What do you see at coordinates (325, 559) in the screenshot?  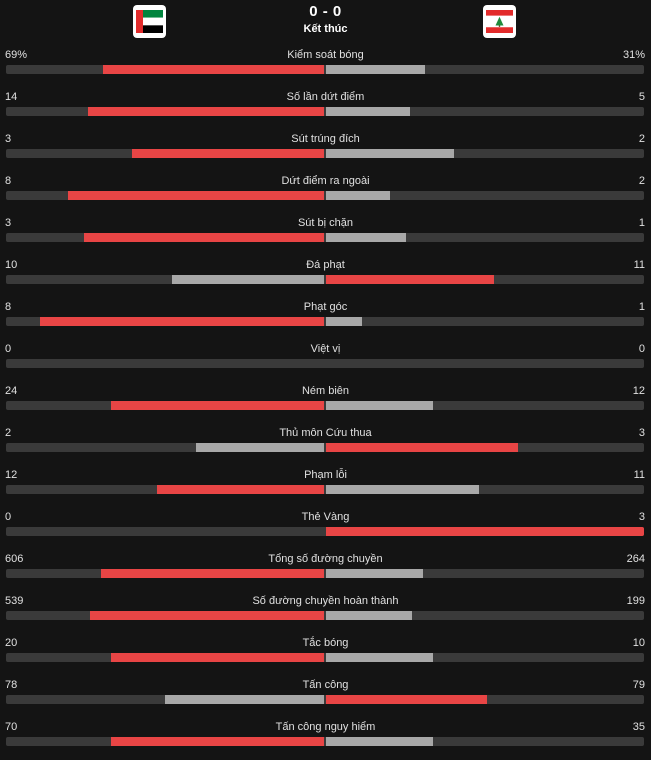 I see `stat-label: Tổng số đường chuyền` at bounding box center [325, 559].